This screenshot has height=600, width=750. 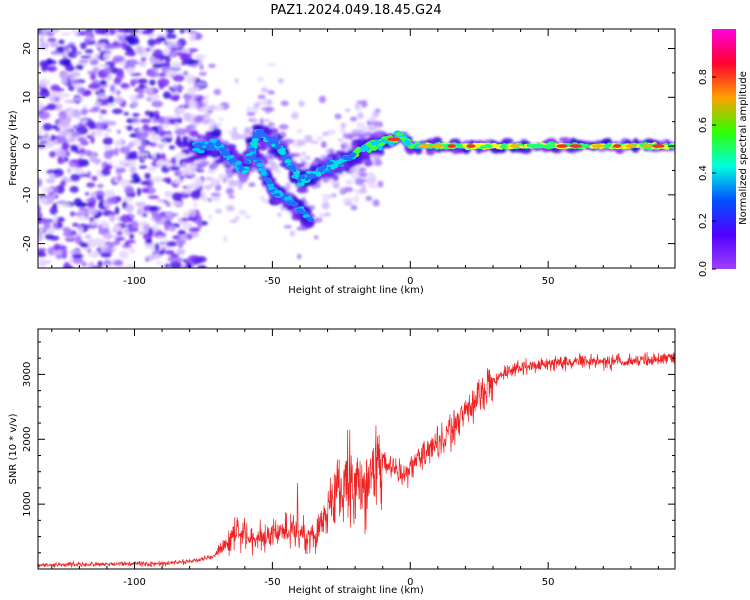 What do you see at coordinates (355, 10) in the screenshot?
I see `figure-title: PAZ1.2024.049.18.45.G24` at bounding box center [355, 10].